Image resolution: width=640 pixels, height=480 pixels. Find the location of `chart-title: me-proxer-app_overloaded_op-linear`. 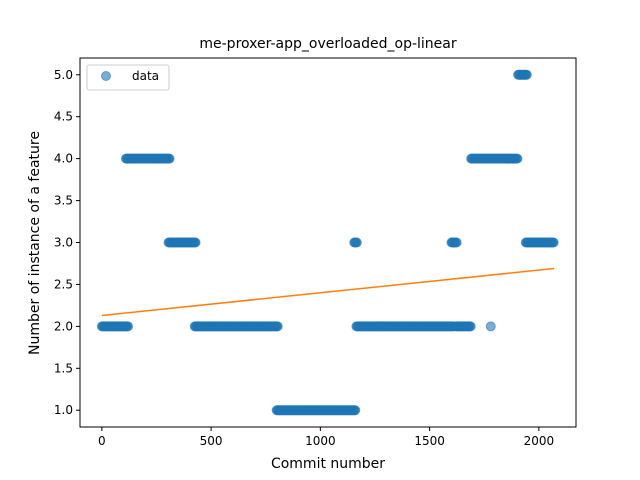

chart-title: me-proxer-app_overloaded_op-linear is located at coordinates (327, 44).